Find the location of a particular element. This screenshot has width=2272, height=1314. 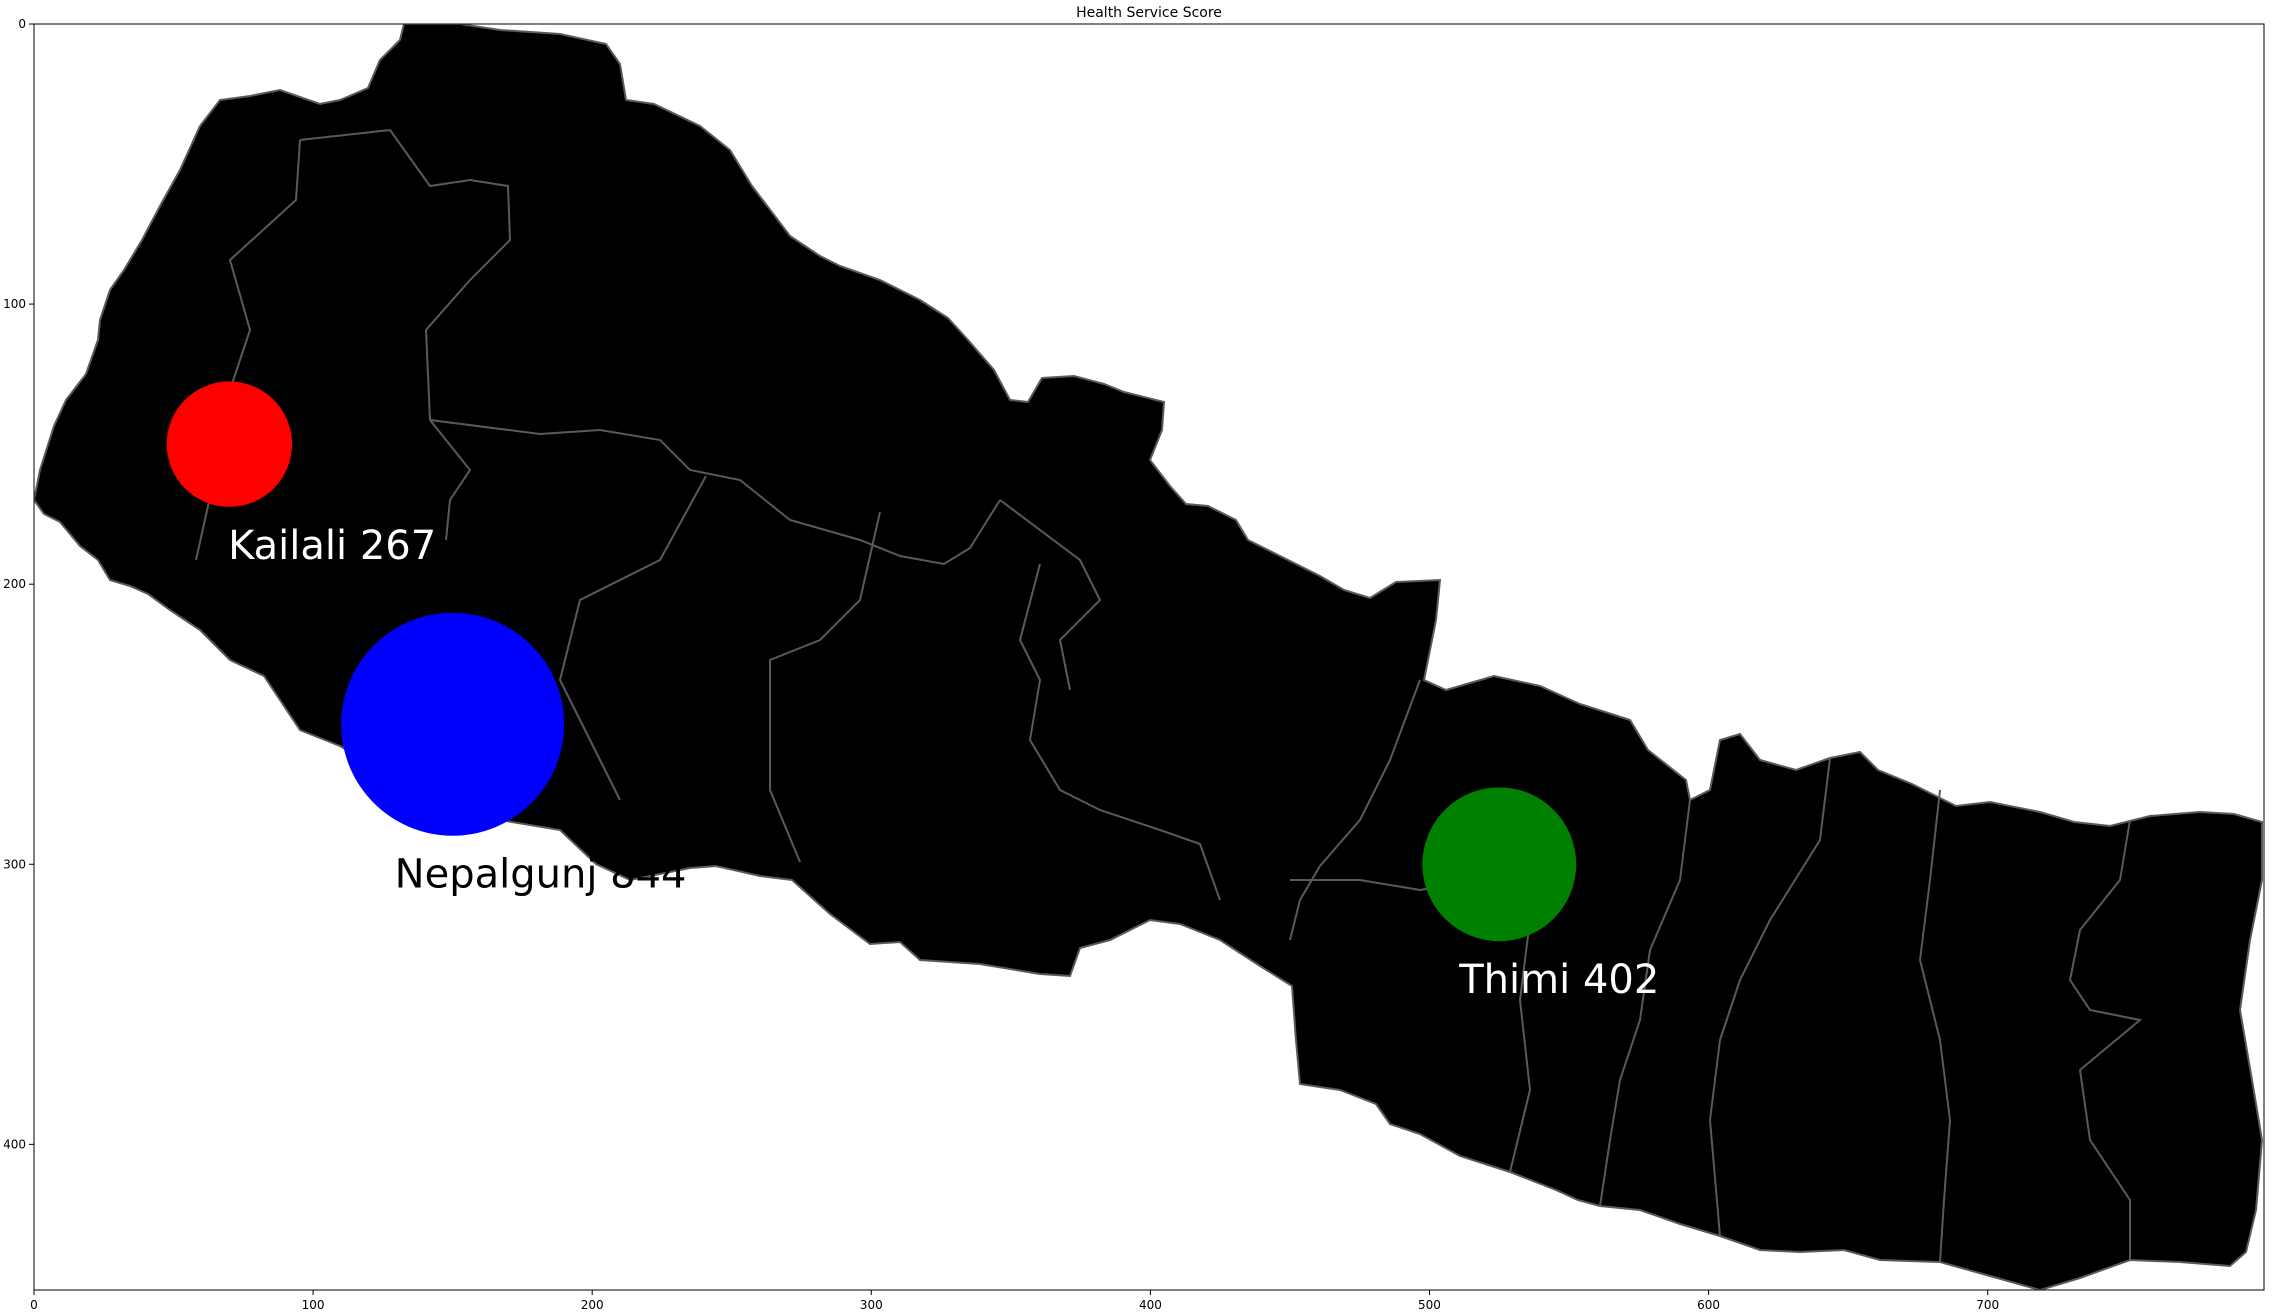

y-tick-label: 0 is located at coordinates (22, 24).